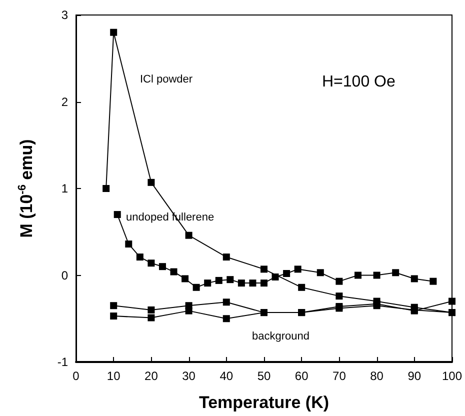 The height and width of the screenshot is (416, 465). What do you see at coordinates (359, 82) in the screenshot?
I see `annotation: H=100 Oe` at bounding box center [359, 82].